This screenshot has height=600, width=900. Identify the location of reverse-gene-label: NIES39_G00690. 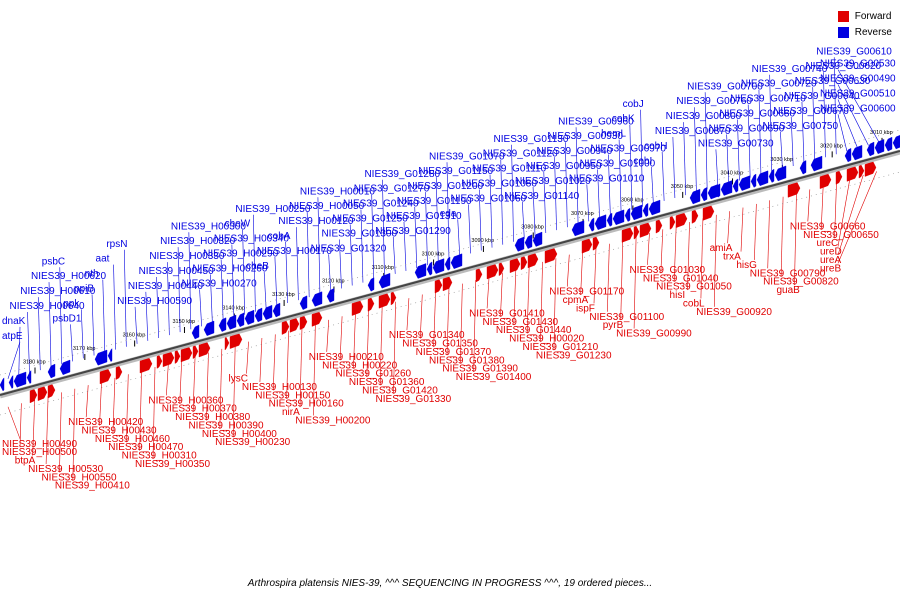
(747, 128).